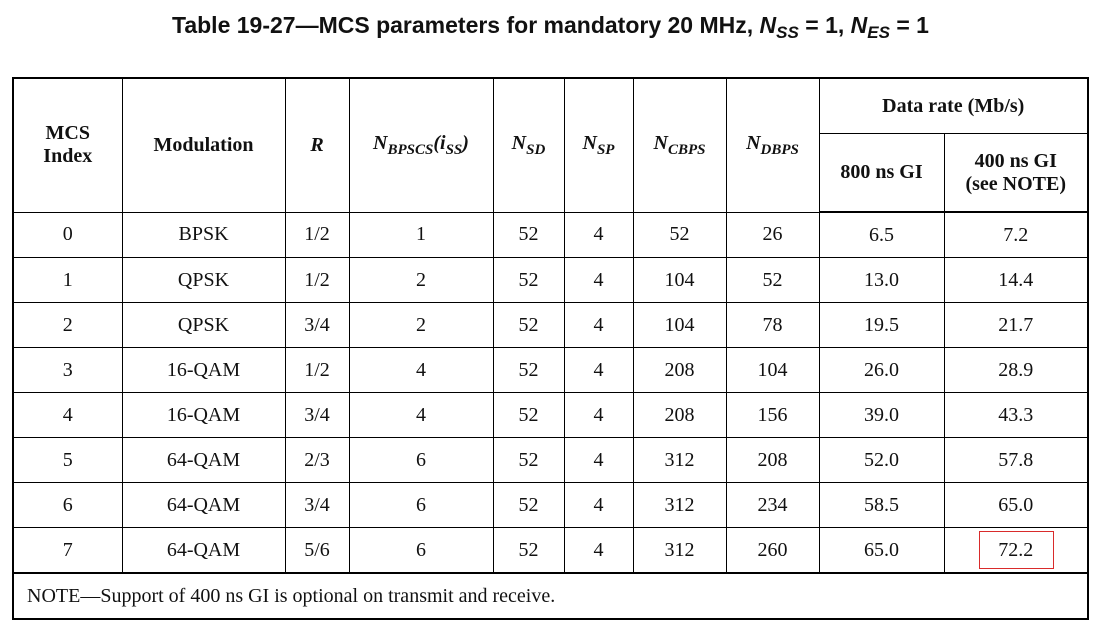 The image size is (1101, 625). What do you see at coordinates (421, 234) in the screenshot?
I see `nbpscs-cell-text: 1` at bounding box center [421, 234].